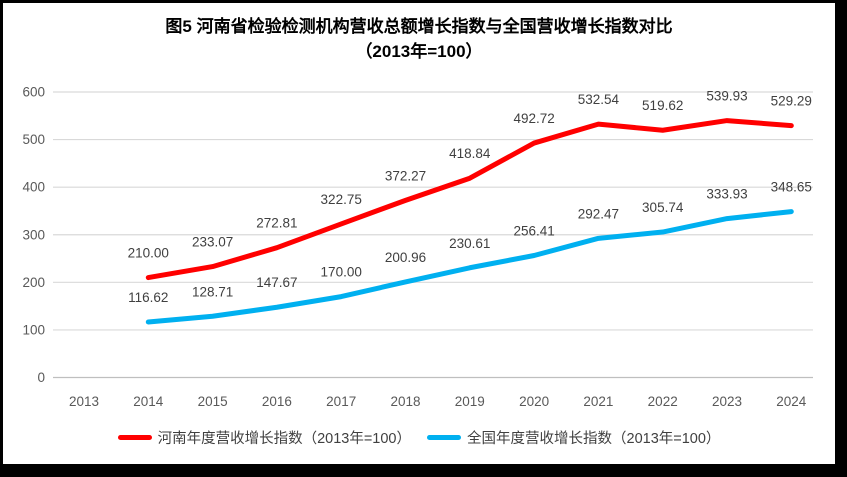  Describe the element at coordinates (726, 194) in the screenshot. I see `data-label: 333.93` at that location.